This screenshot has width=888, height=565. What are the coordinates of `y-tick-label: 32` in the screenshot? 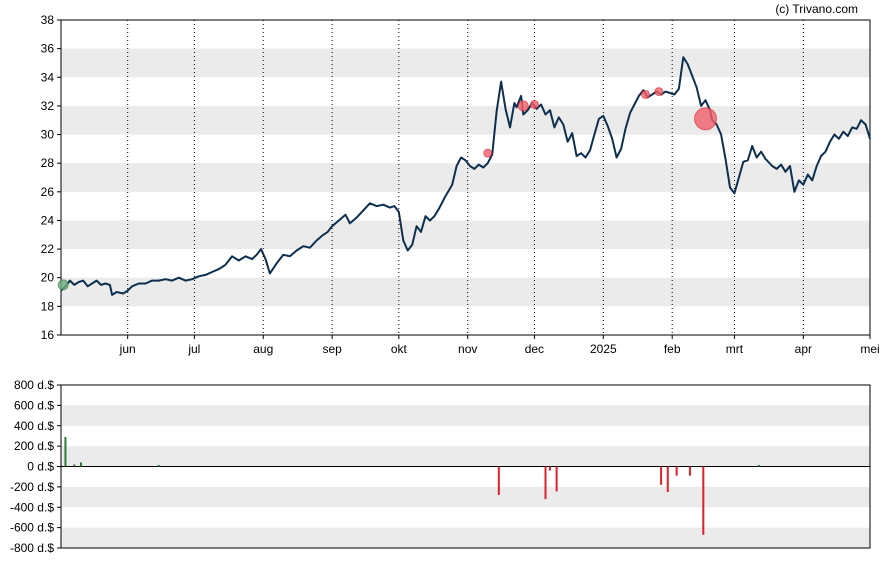 It's located at (48, 106).